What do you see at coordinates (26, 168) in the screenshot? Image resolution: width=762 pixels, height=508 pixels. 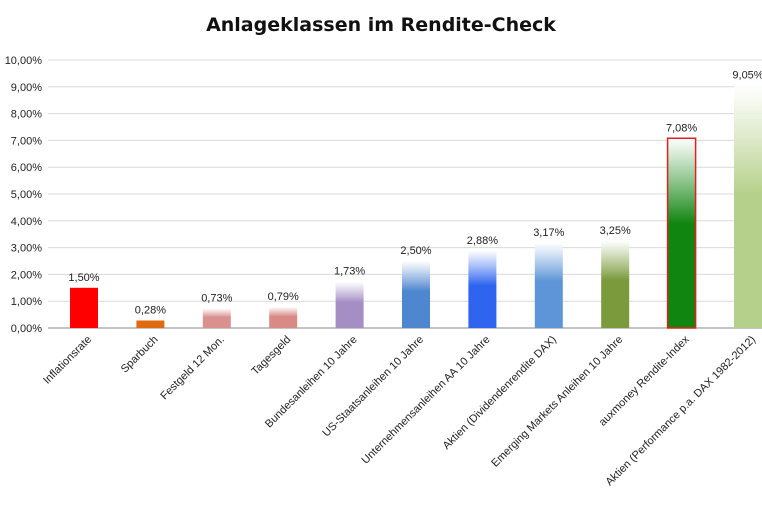 I see `y-tick-label: 6,00%` at bounding box center [26, 168].